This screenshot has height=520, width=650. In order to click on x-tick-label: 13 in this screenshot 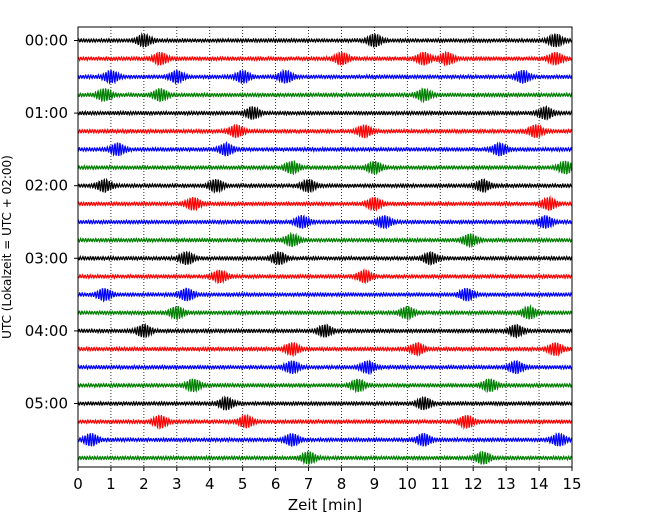, I will do `click(506, 484)`.